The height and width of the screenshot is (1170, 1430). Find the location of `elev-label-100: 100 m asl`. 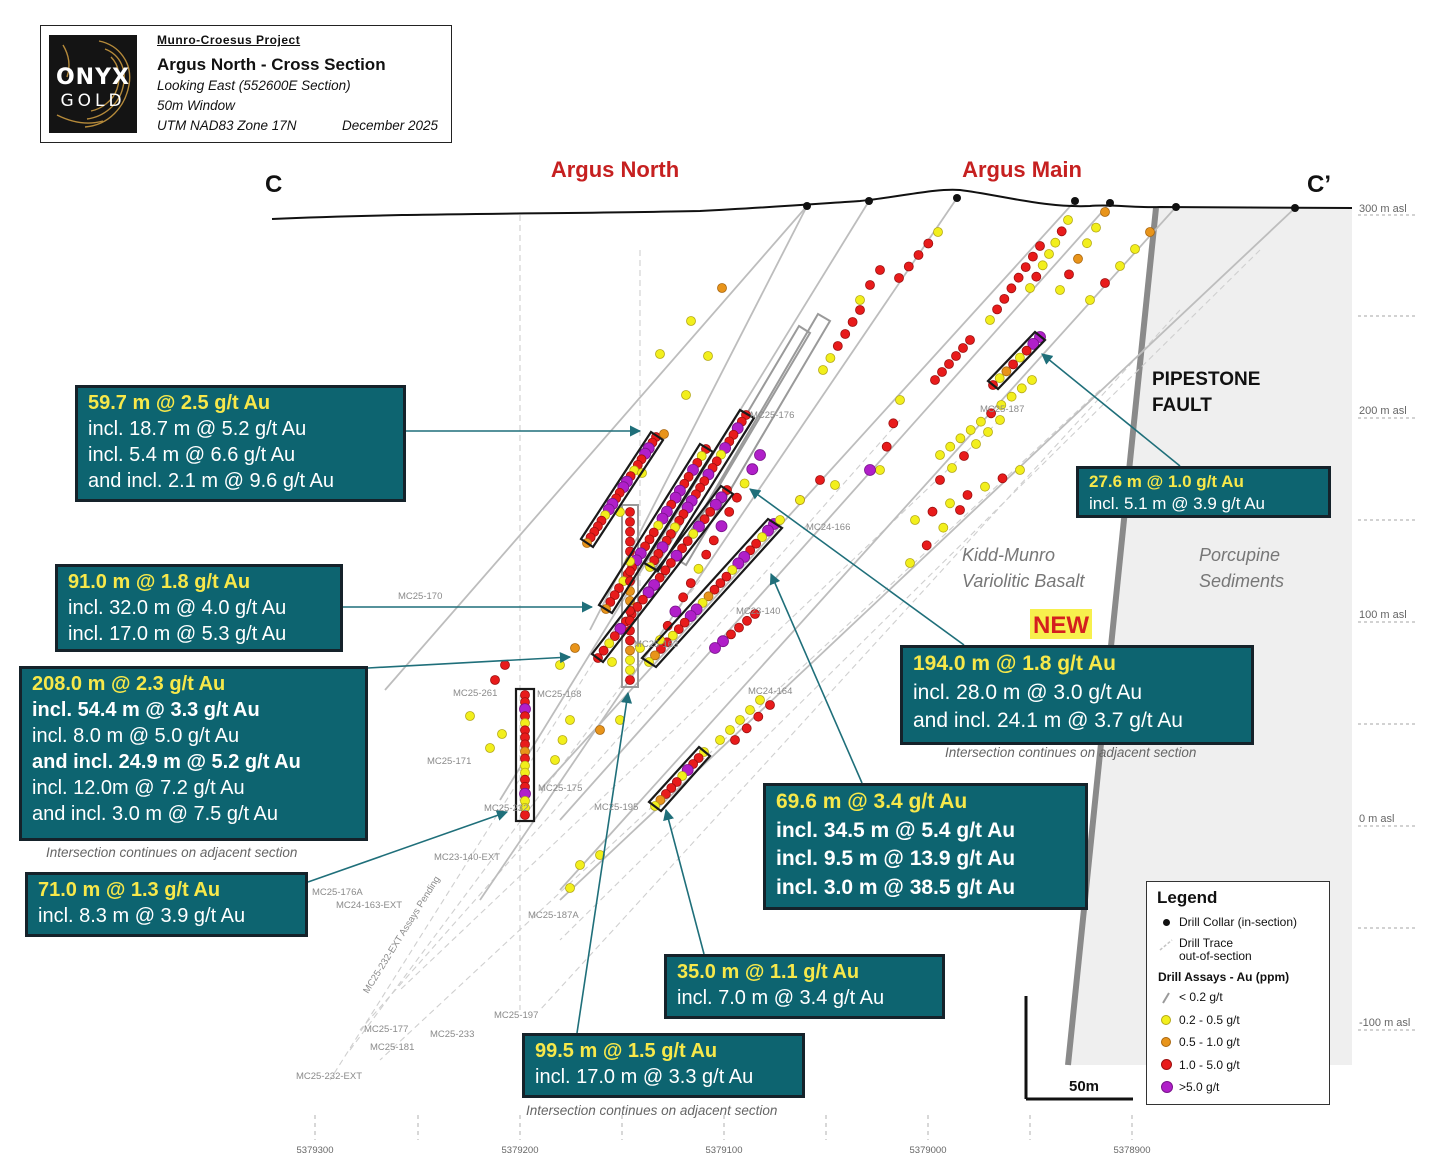

elev-label-100: 100 m asl is located at coordinates (1383, 615).